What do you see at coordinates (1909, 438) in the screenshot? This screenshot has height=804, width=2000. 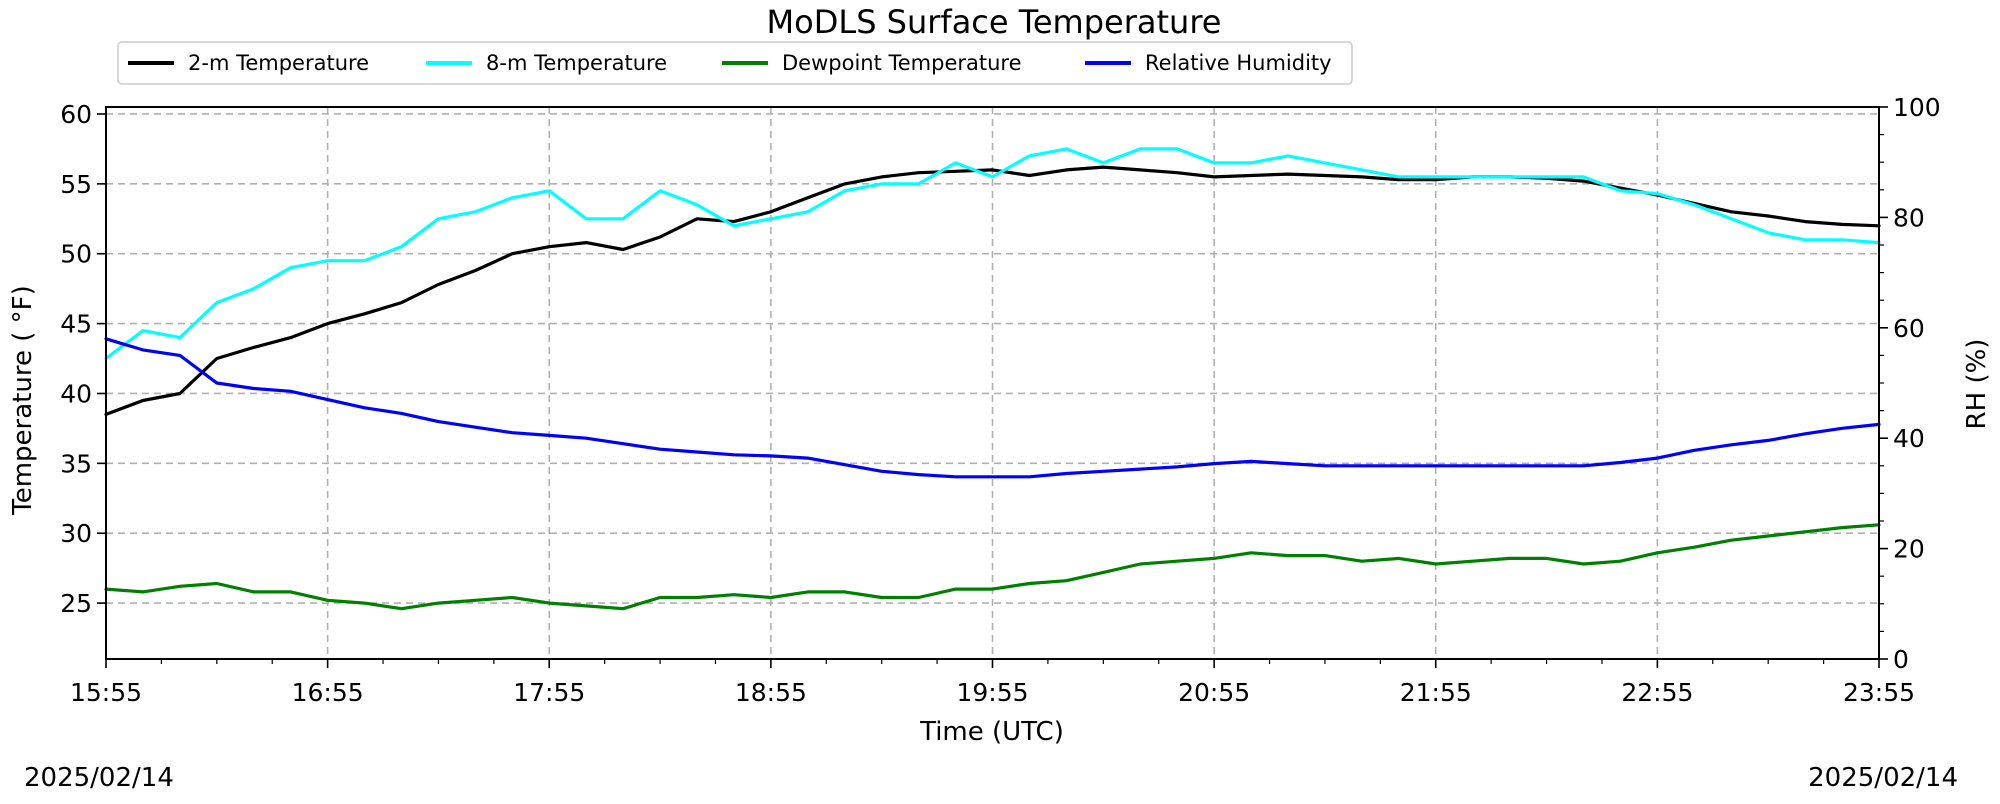 I see `y2-tick-label-2: 40` at bounding box center [1909, 438].